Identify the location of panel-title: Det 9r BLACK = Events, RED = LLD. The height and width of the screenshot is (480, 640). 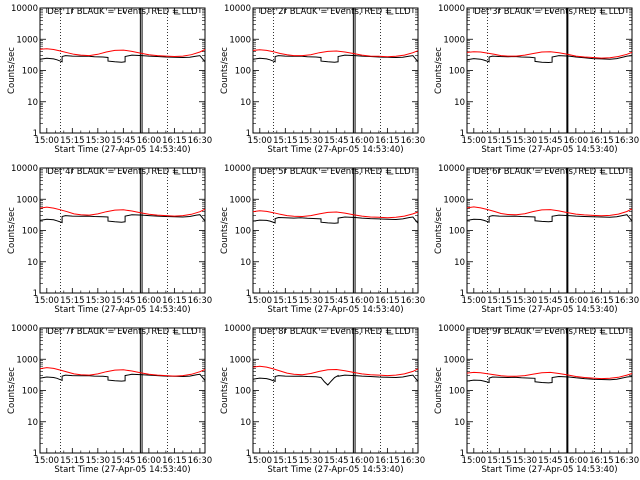
(549, 332).